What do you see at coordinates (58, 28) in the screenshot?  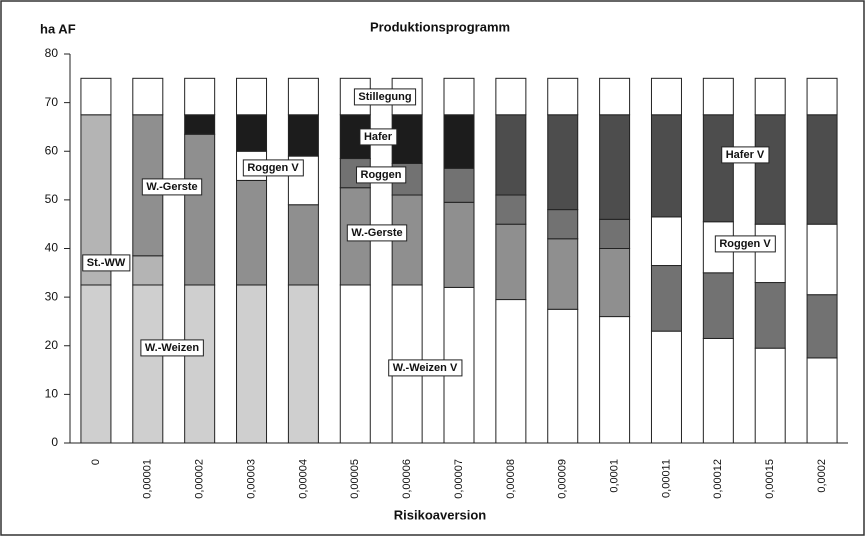 I see `y-axis-label: ha AF` at bounding box center [58, 28].